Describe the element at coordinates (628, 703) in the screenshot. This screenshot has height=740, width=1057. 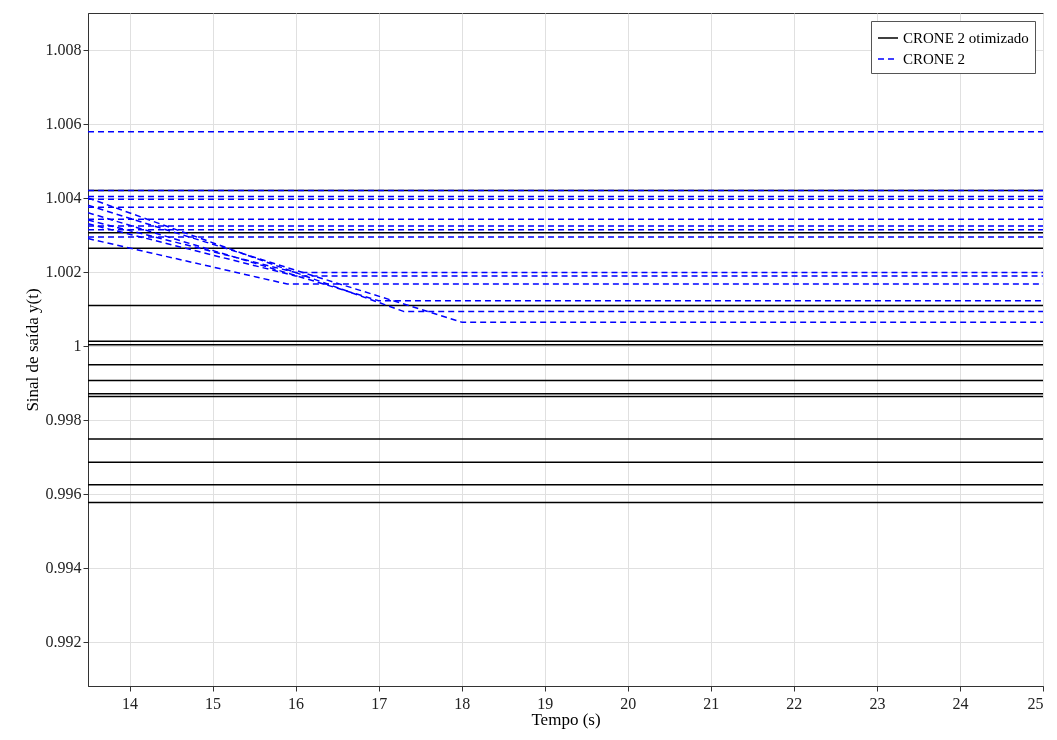
I see `x-tick-label: 20` at that location.